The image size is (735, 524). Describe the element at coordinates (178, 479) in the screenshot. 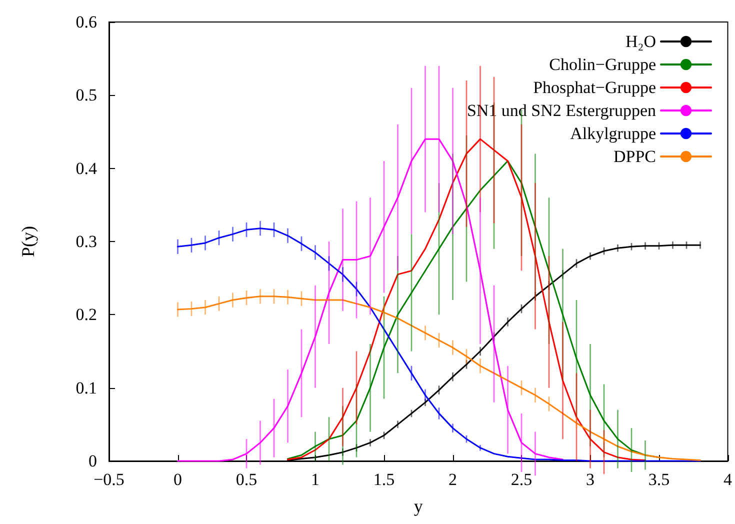

I see `x-tick-label: 0` at that location.